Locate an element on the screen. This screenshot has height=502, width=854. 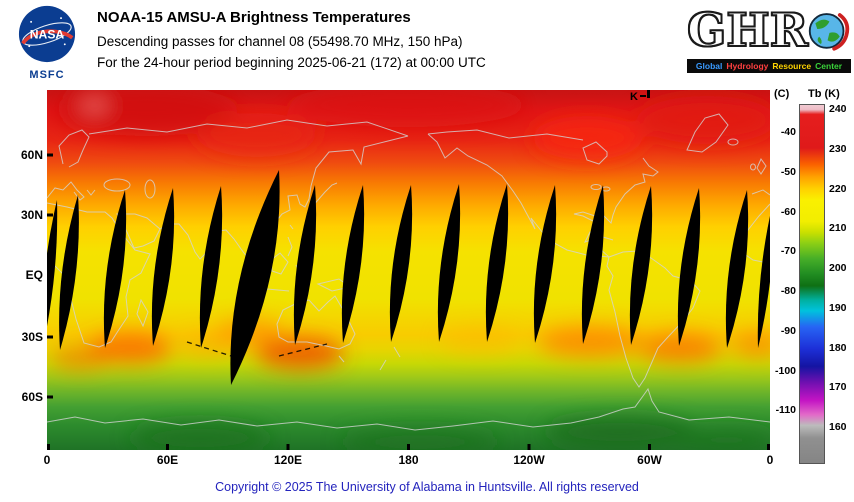
cb-c-tick: -60 is located at coordinates (788, 211).